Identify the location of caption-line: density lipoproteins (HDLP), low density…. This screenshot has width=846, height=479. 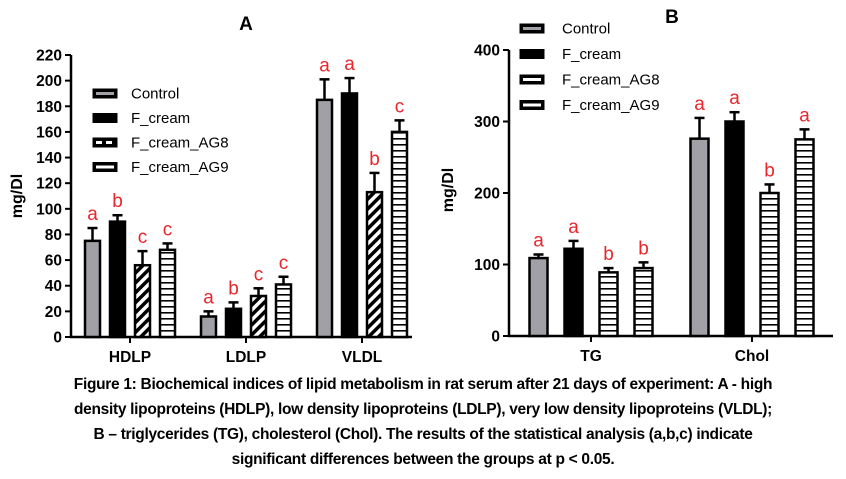
(423, 409).